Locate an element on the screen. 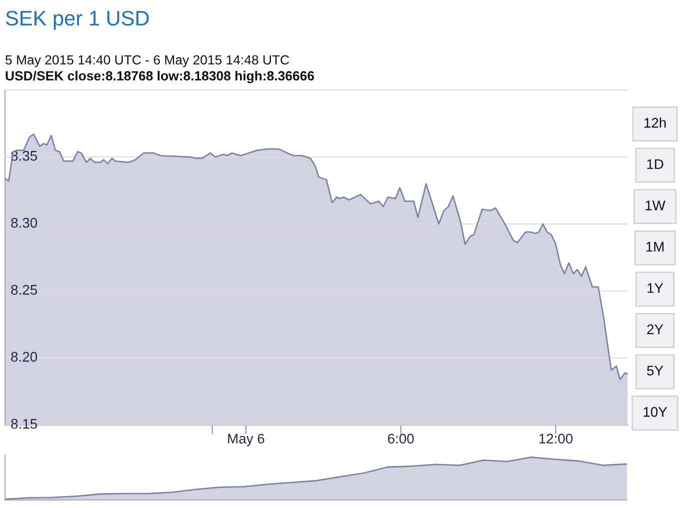  y-tick-label: 8.25 is located at coordinates (24, 289).